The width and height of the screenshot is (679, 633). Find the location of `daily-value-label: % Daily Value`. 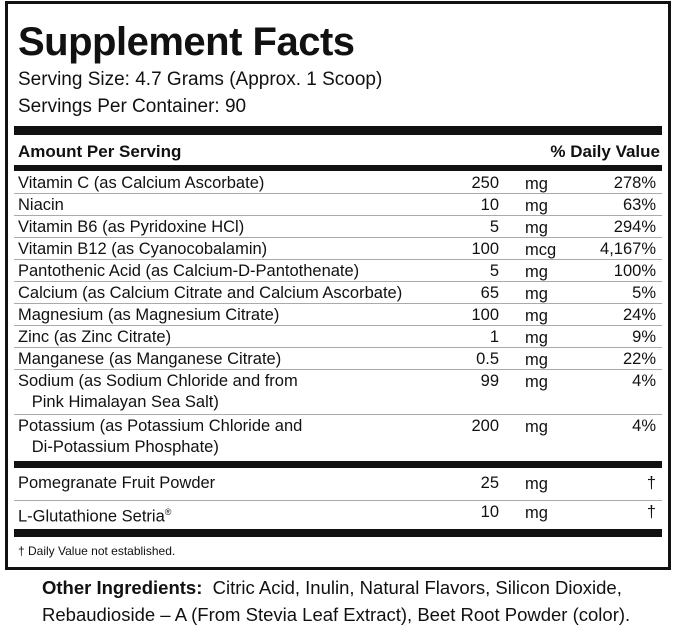

daily-value-label: % Daily Value is located at coordinates (605, 151).